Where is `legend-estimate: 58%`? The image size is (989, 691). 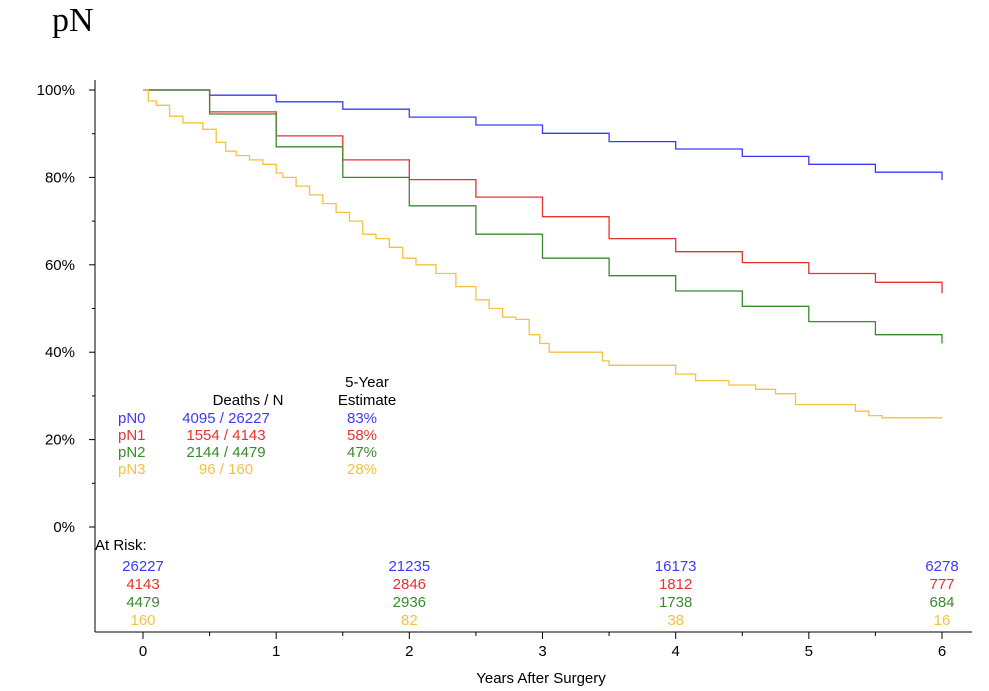
legend-estimate: 58% is located at coordinates (362, 435).